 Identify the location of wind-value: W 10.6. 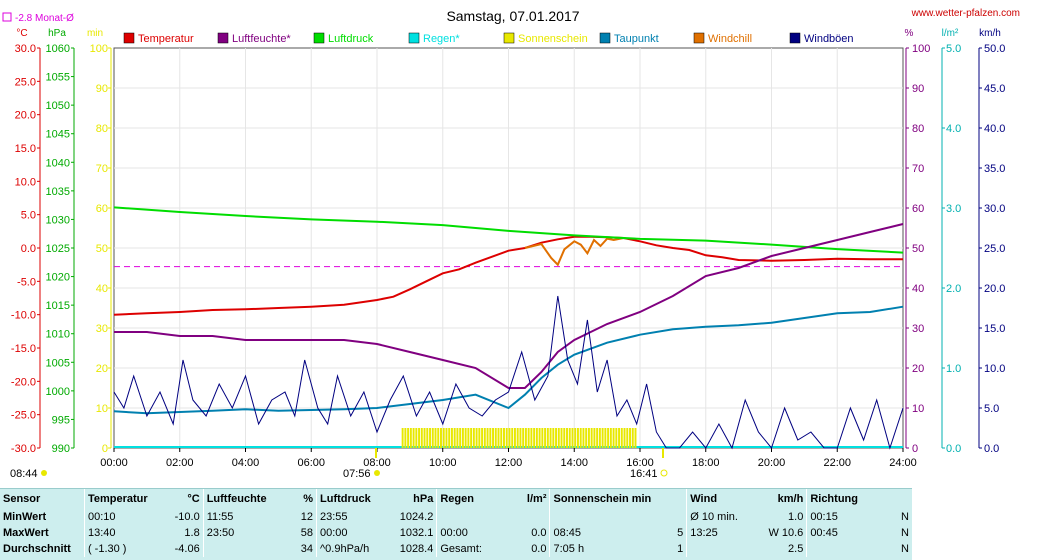
(786, 533).